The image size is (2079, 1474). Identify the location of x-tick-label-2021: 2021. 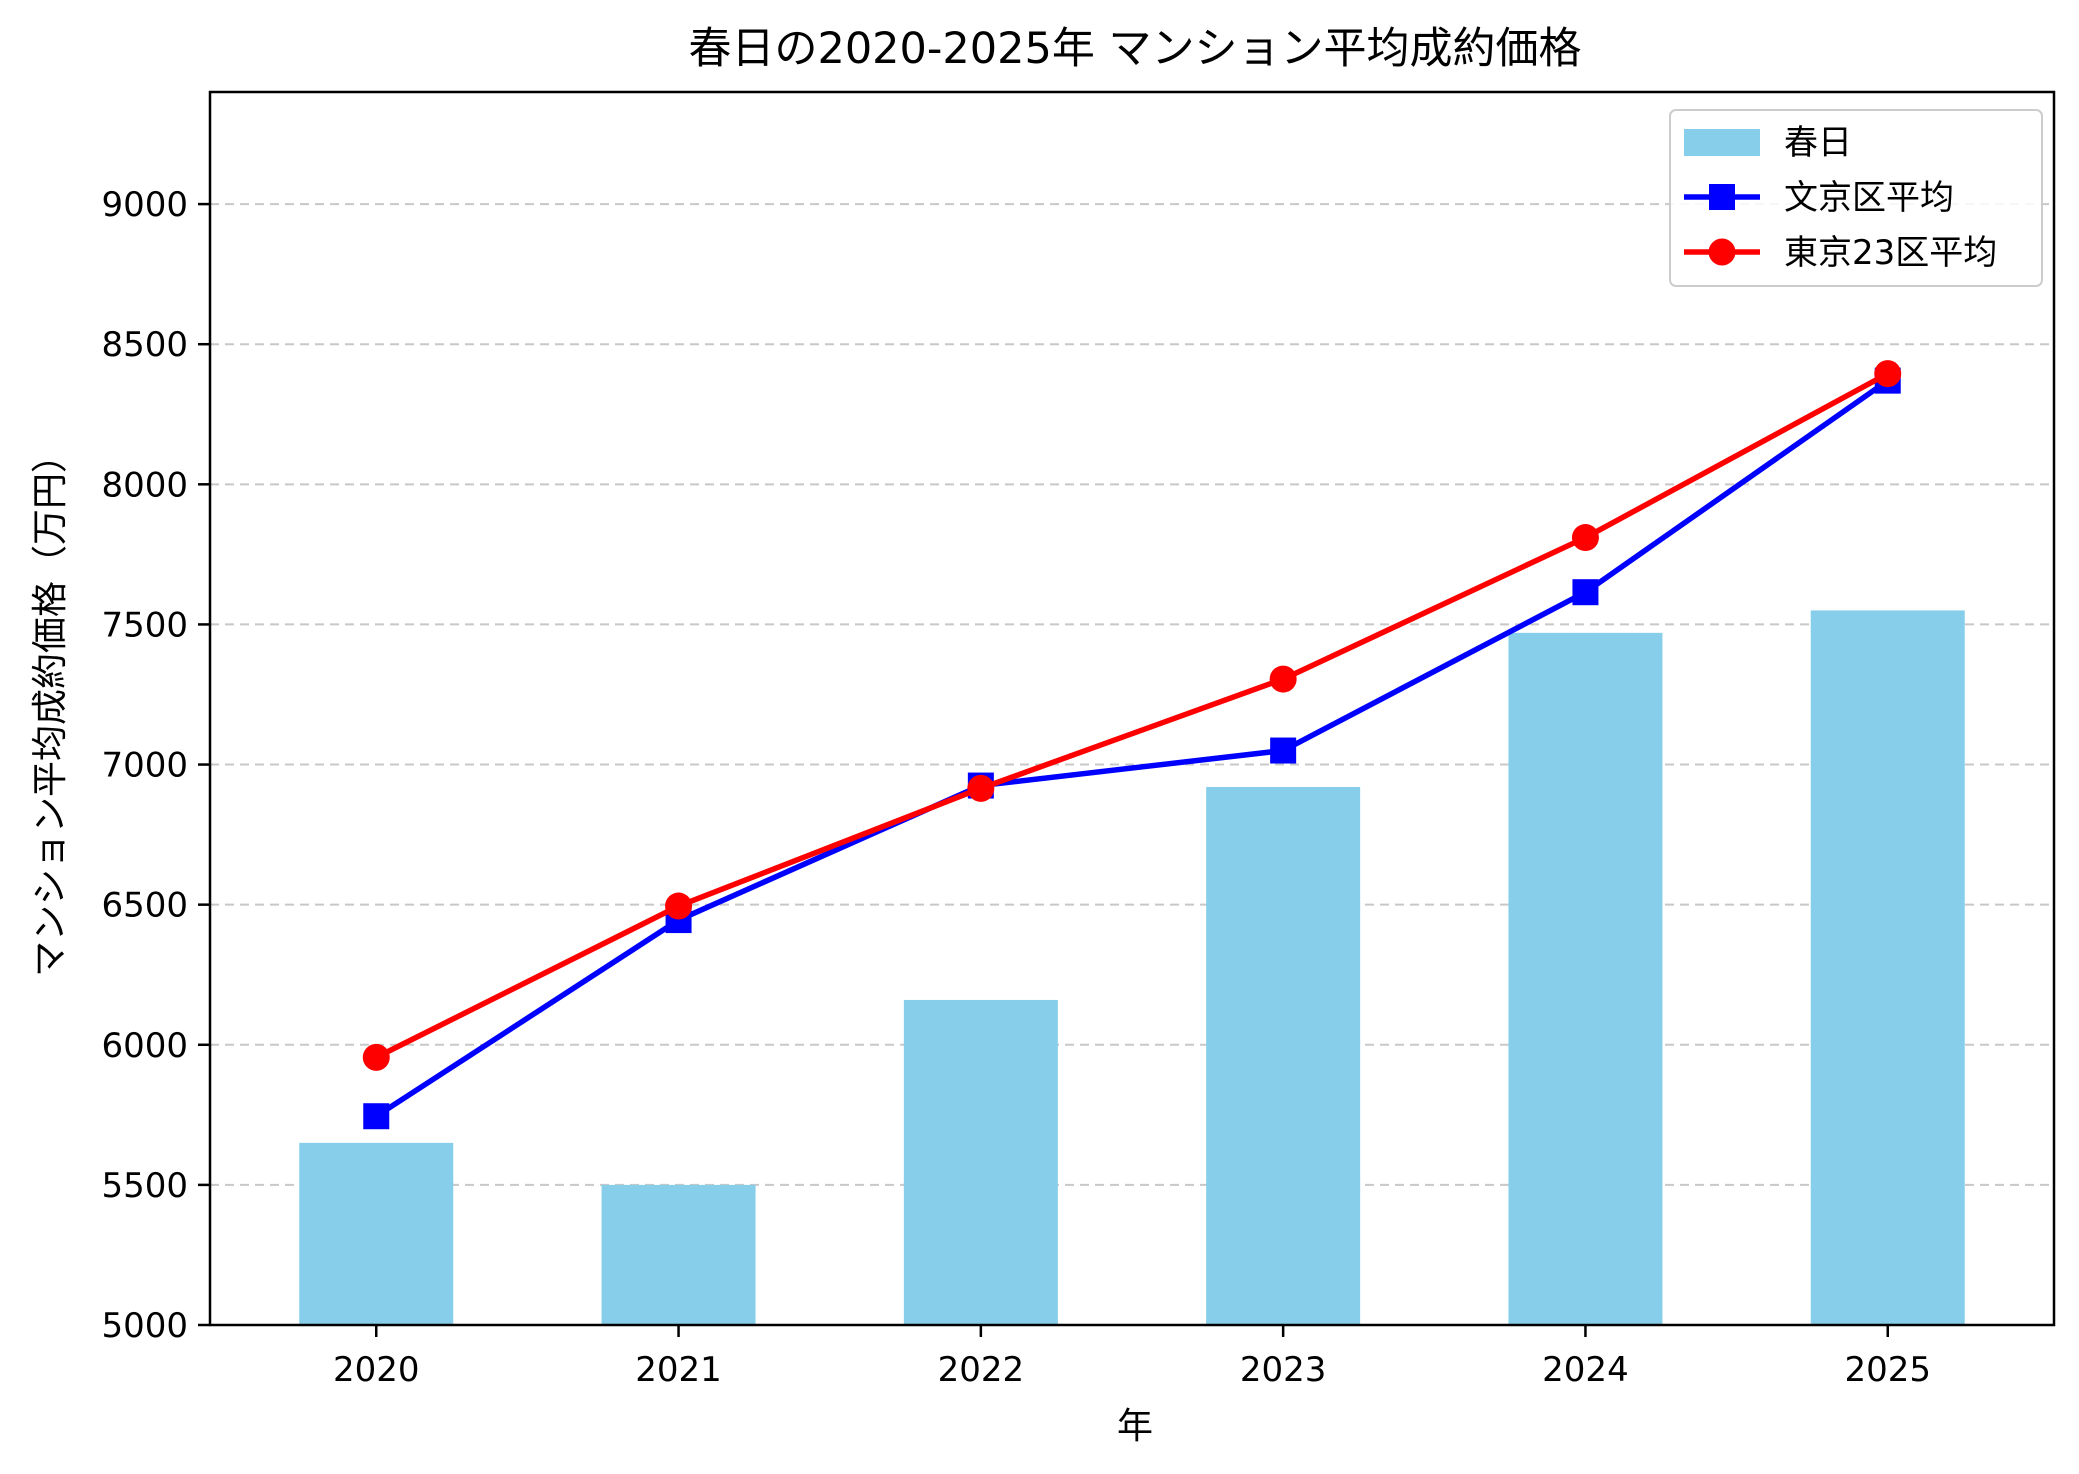
(678, 1370).